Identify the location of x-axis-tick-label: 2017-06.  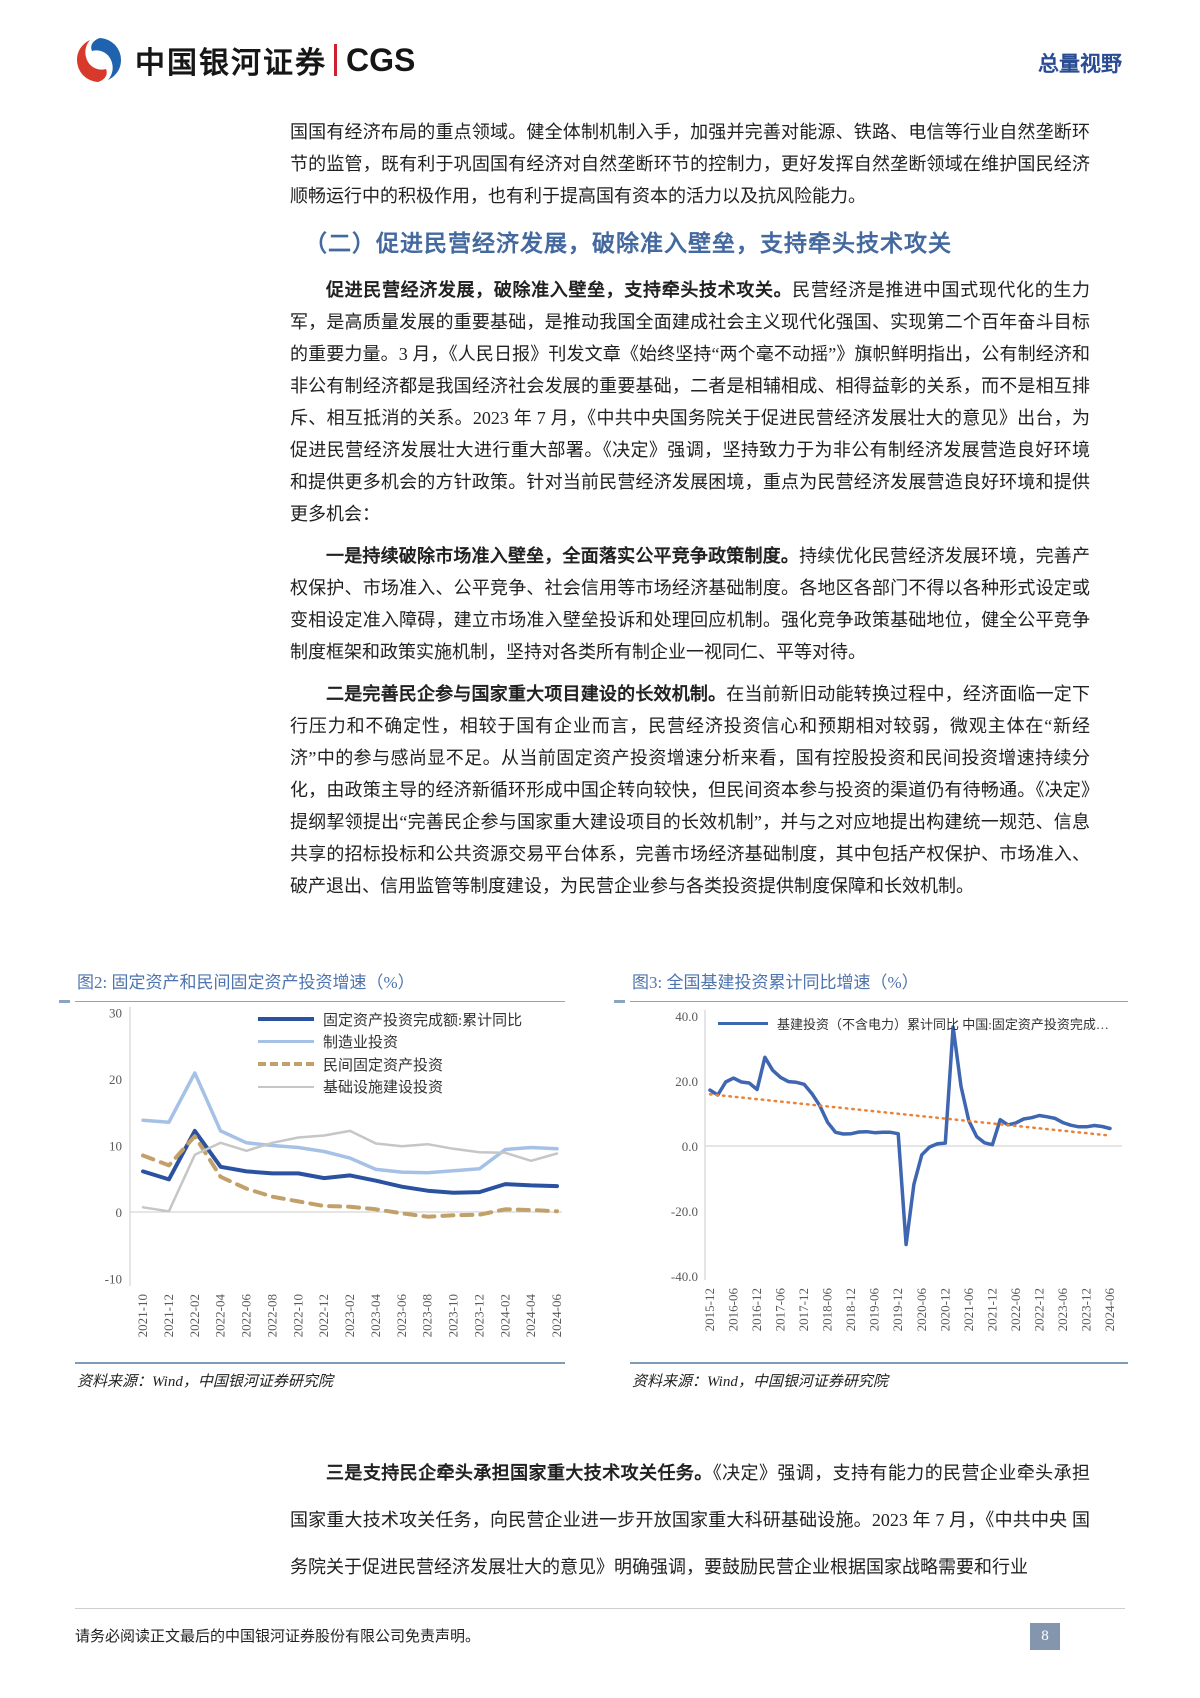
(780, 1310).